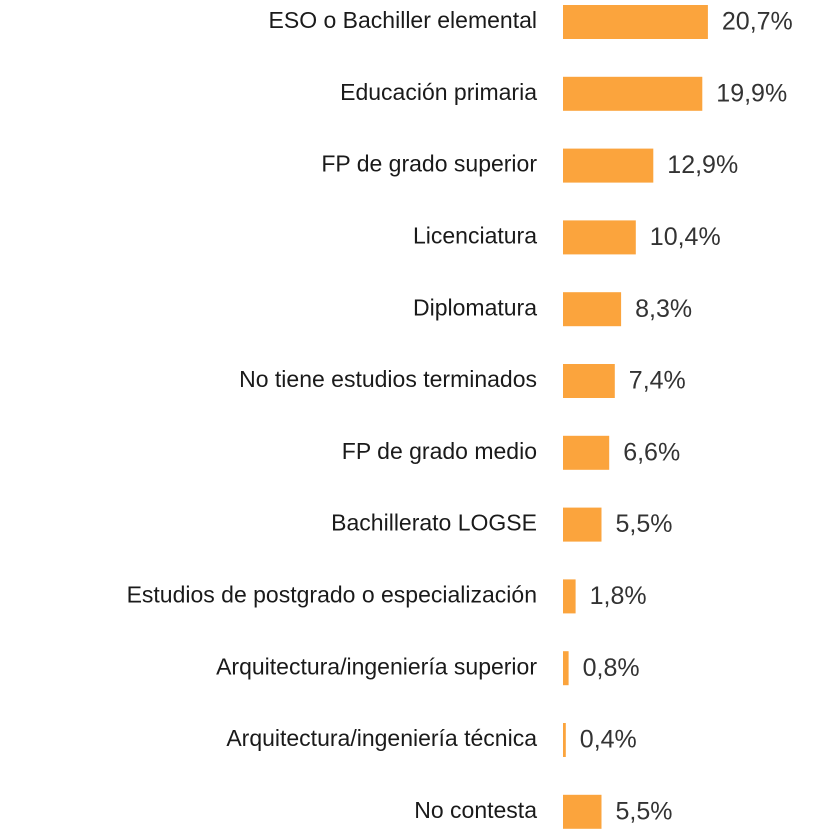 This screenshot has height=835, width=826. What do you see at coordinates (702, 165) in the screenshot?
I see `value-label: 12,9%` at bounding box center [702, 165].